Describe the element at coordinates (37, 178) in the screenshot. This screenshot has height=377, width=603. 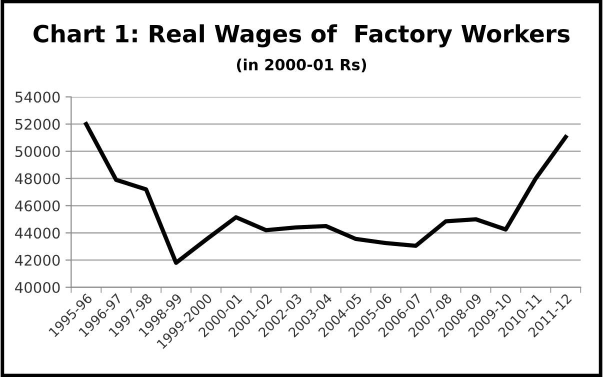
I see `y-tick-label: 48000` at that location.